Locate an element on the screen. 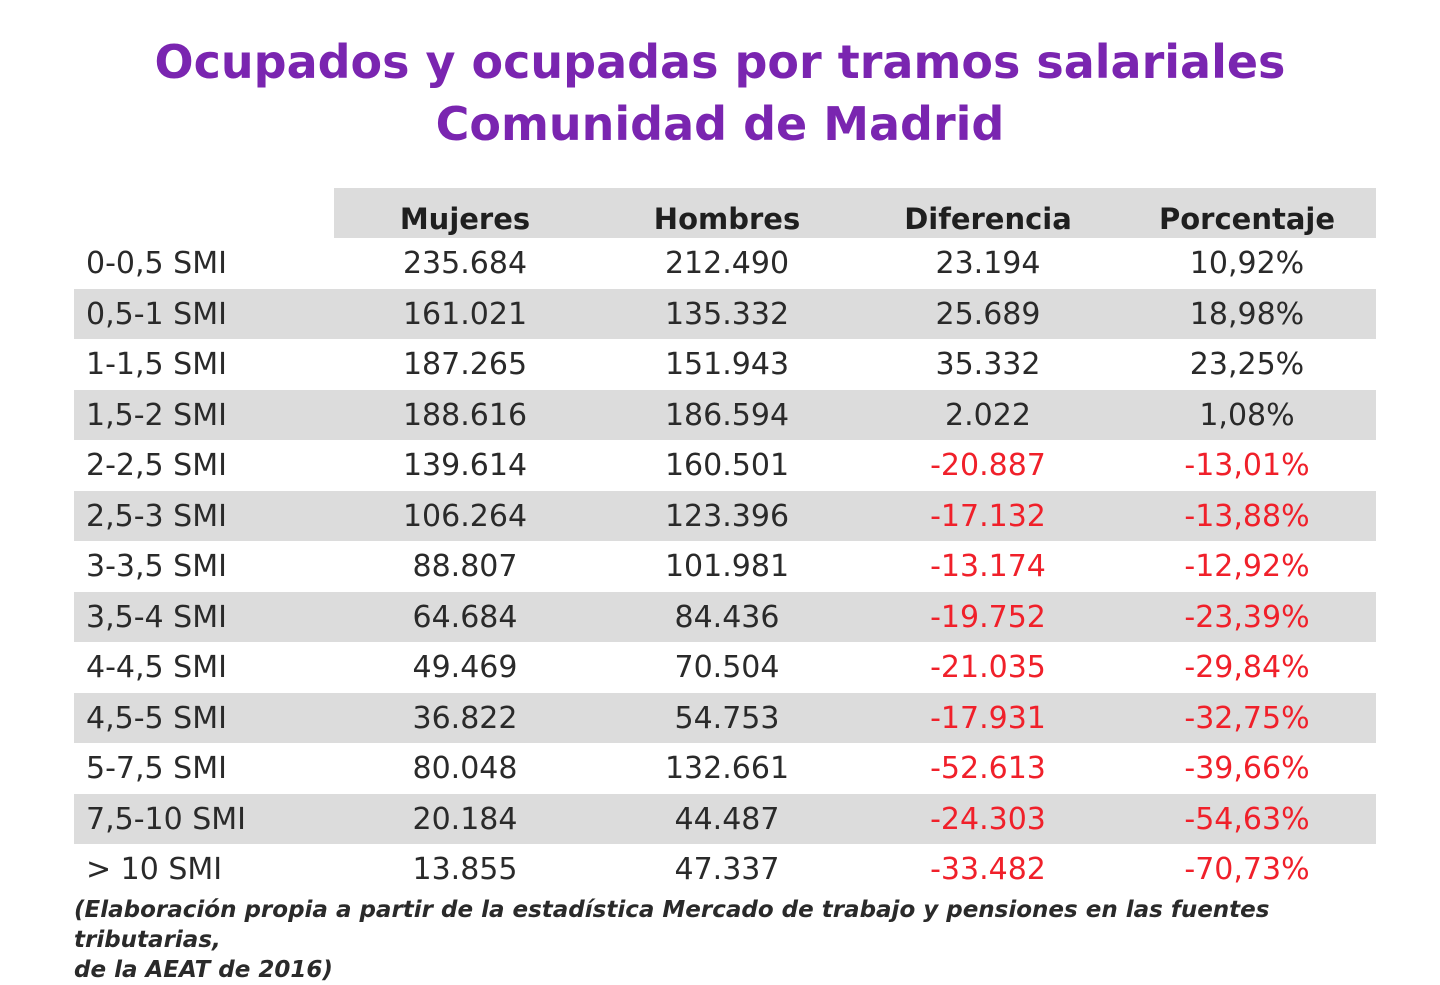 The height and width of the screenshot is (985, 1440). cell-mujeres: 187.265 is located at coordinates (465, 364).